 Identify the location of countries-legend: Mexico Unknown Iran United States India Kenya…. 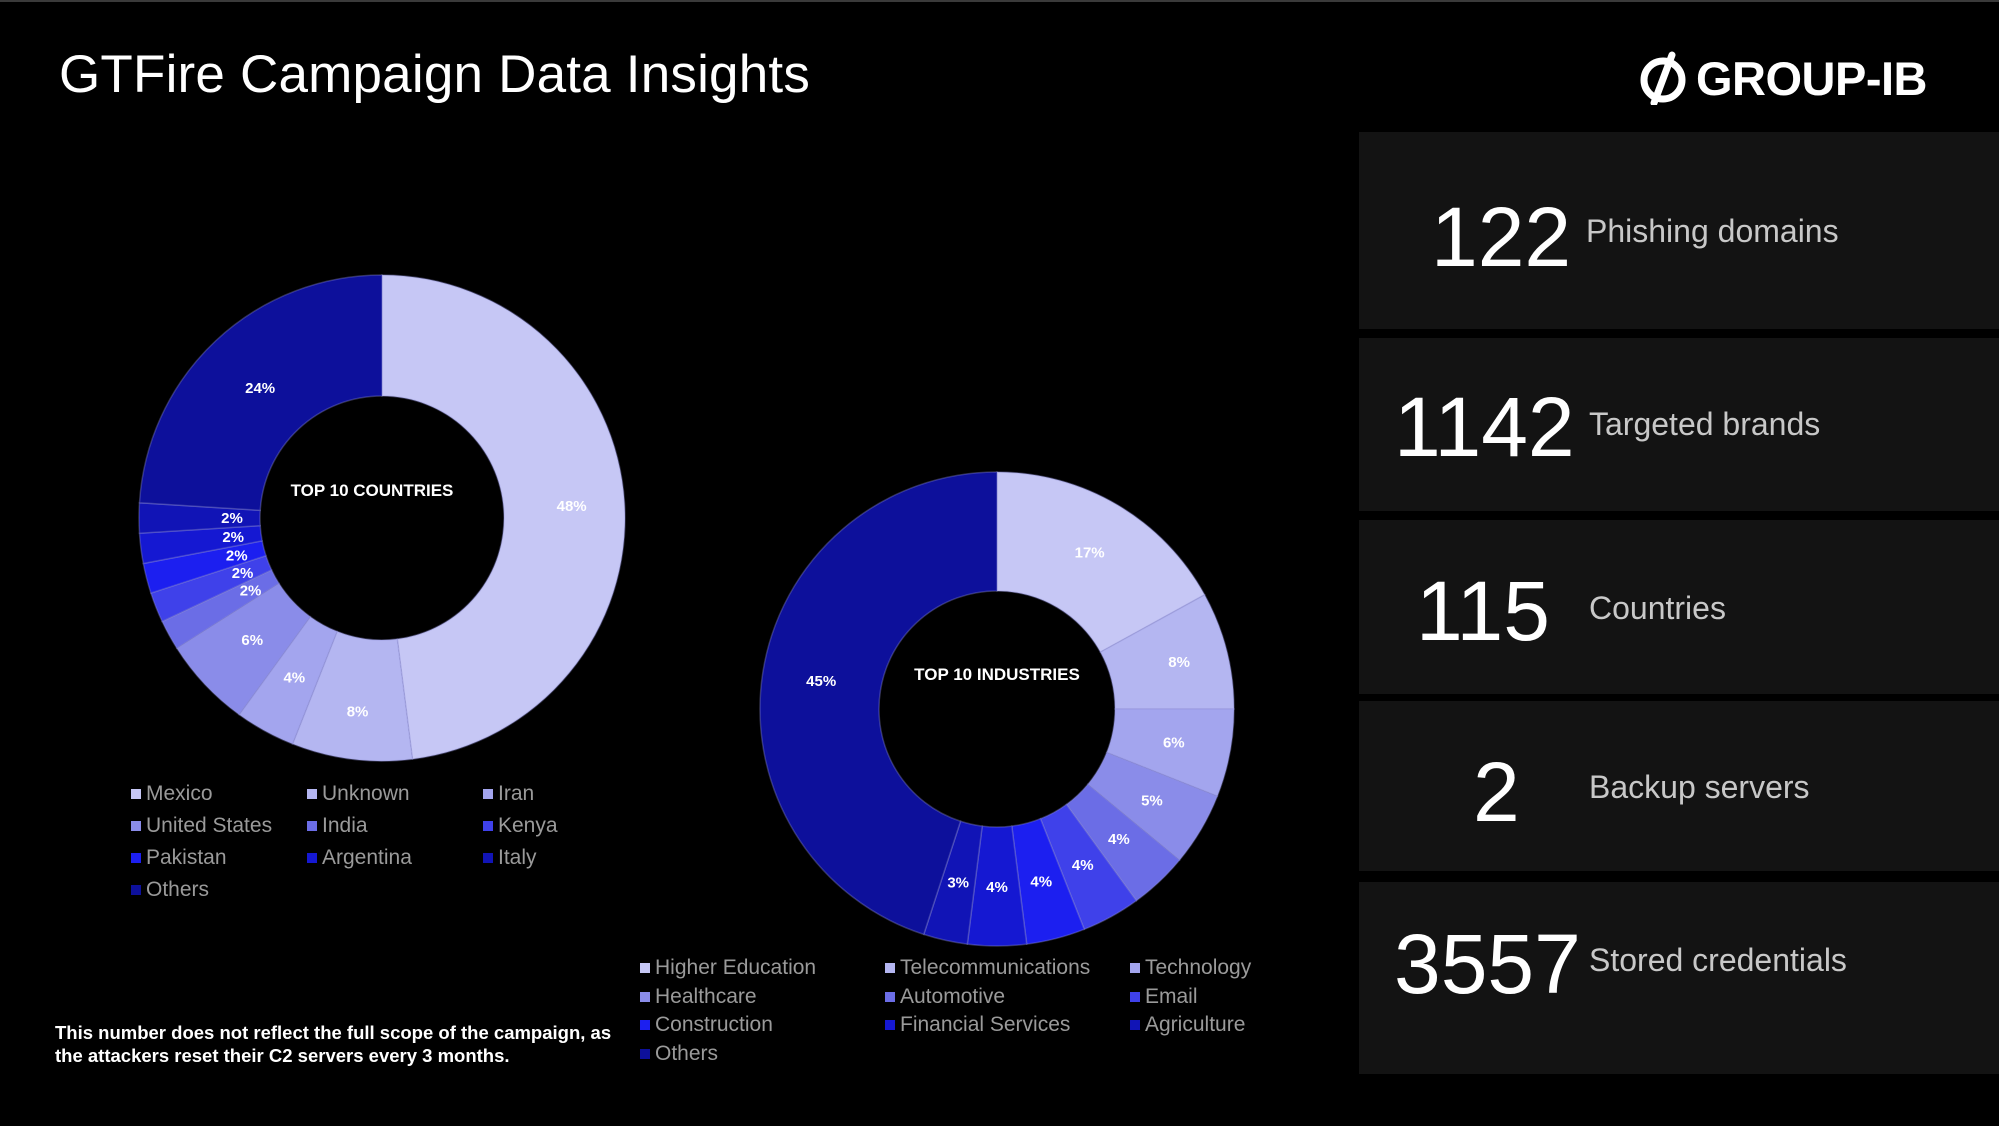
(382, 842).